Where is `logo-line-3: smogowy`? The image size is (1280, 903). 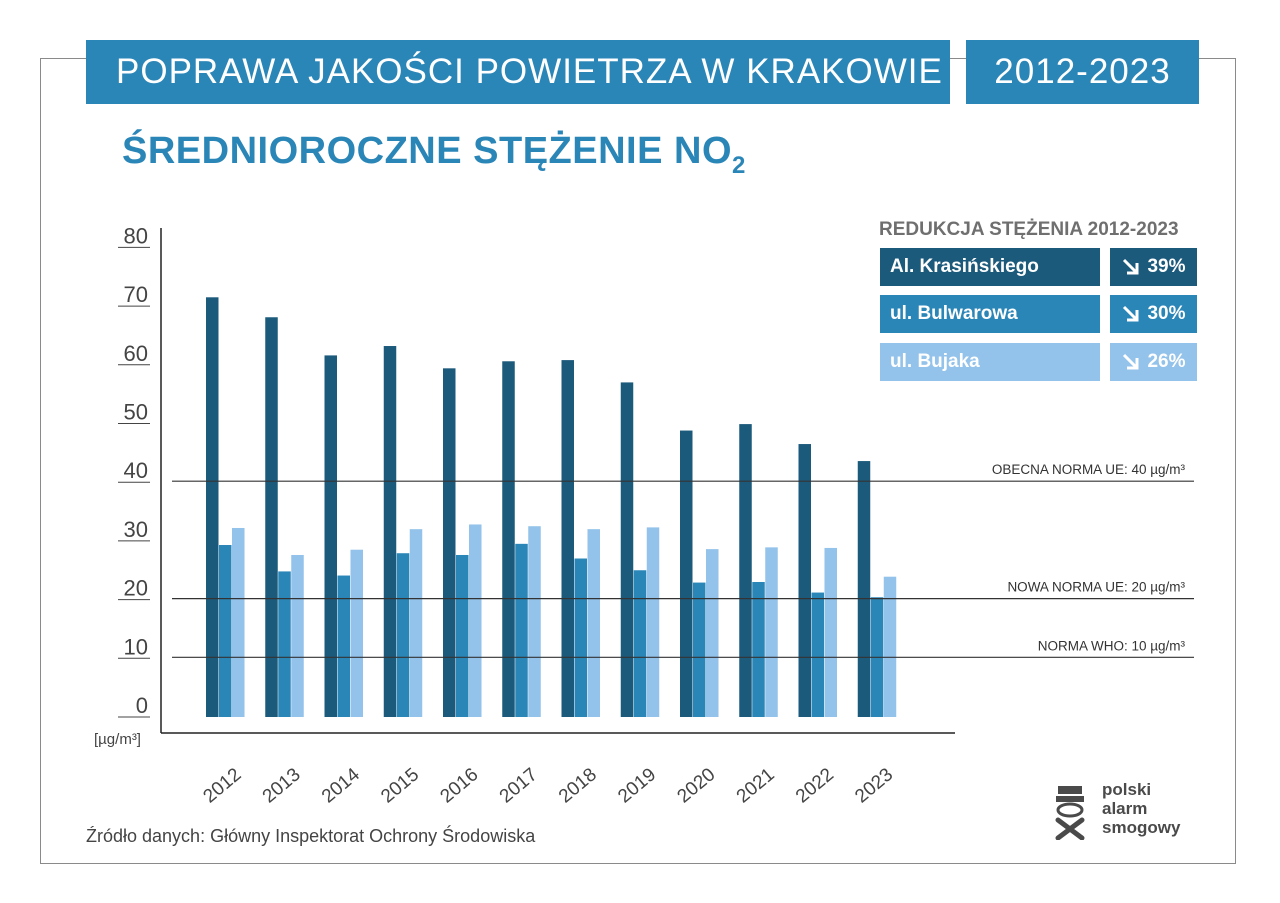 logo-line-3: smogowy is located at coordinates (1141, 827).